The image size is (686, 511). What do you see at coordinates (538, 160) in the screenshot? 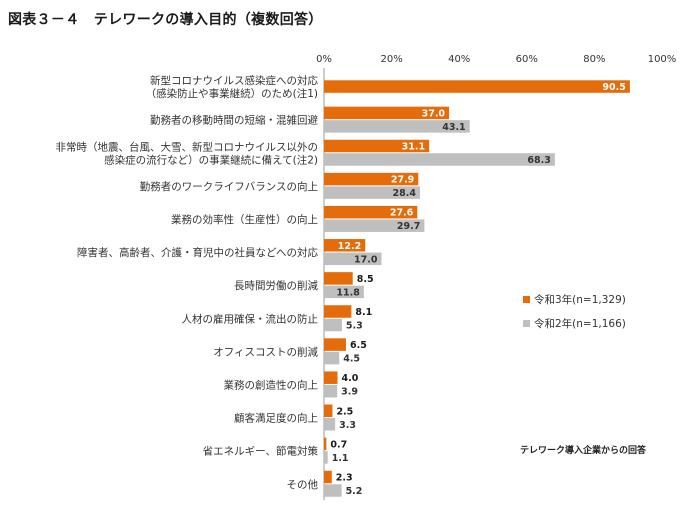
I see `value-label-reiwa2: 68.3` at bounding box center [538, 160].